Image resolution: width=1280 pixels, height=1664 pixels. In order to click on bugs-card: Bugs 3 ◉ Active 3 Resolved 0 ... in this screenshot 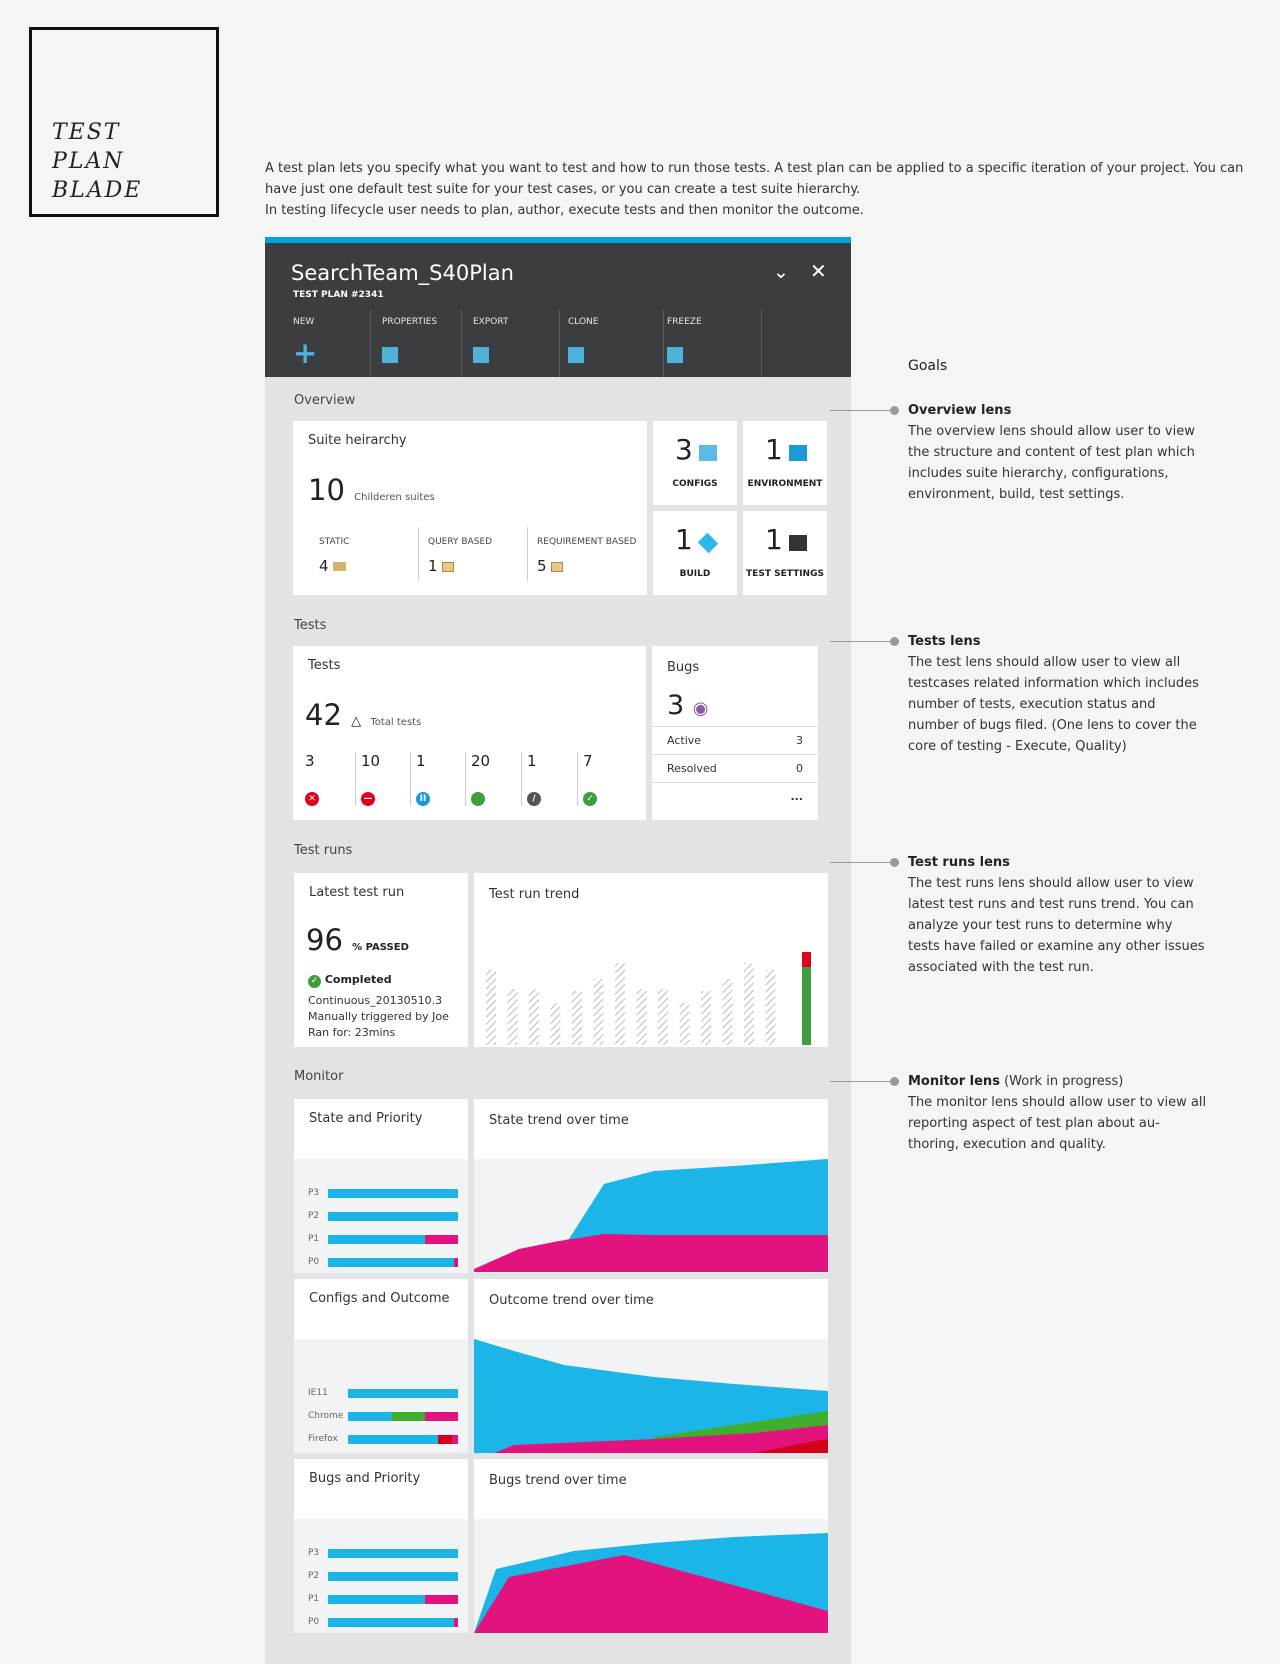, I will do `click(735, 733)`.